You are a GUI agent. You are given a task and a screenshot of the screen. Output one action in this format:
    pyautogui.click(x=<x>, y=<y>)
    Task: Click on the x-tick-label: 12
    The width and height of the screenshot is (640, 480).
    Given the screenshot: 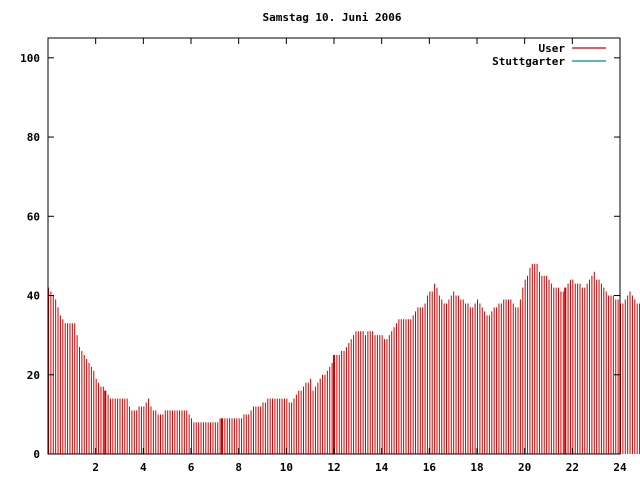 What is the action you would take?
    pyautogui.click(x=333, y=467)
    